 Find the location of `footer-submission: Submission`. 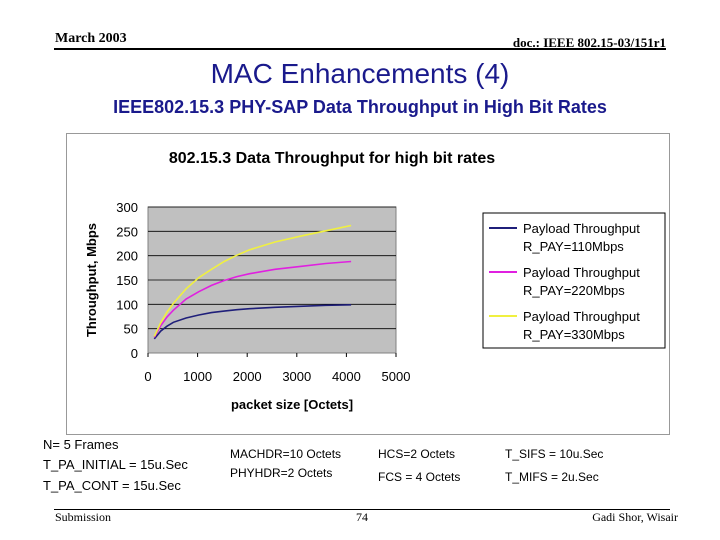

footer-submission: Submission is located at coordinates (83, 517).